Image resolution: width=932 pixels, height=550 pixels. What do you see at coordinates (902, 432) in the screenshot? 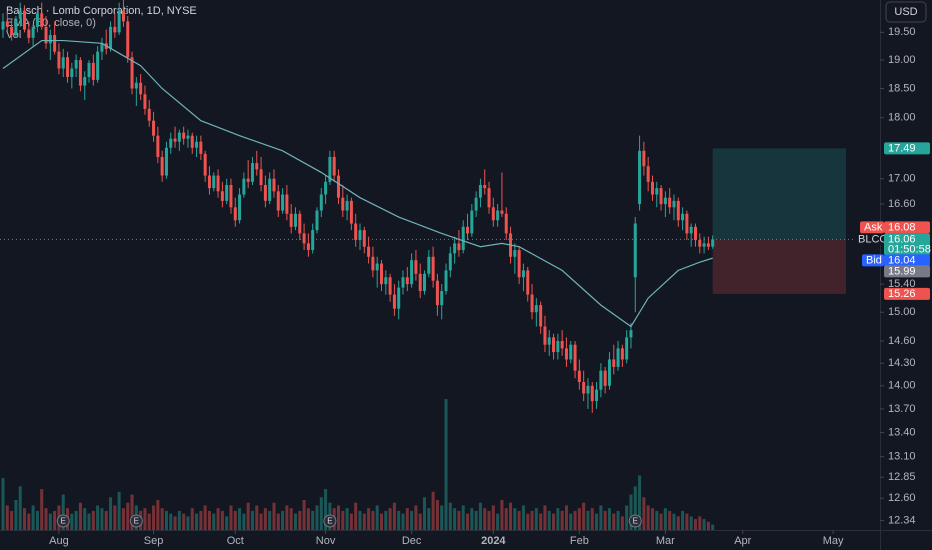
I see `y-tick-label: 13.40` at bounding box center [902, 432].